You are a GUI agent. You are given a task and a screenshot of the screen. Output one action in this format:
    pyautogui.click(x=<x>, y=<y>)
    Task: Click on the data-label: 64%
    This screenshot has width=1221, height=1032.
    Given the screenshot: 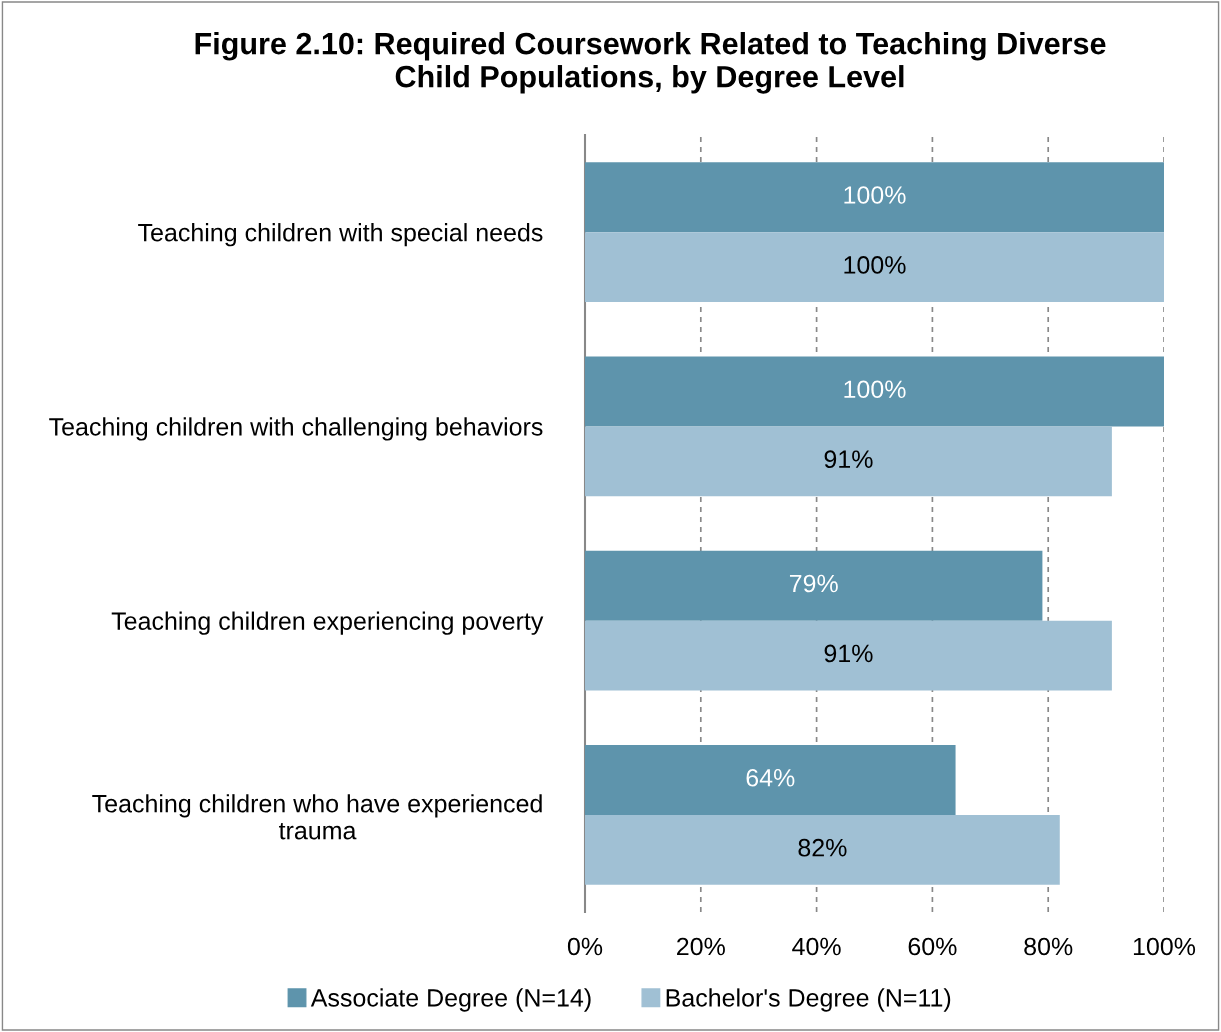 What is the action you would take?
    pyautogui.click(x=770, y=777)
    